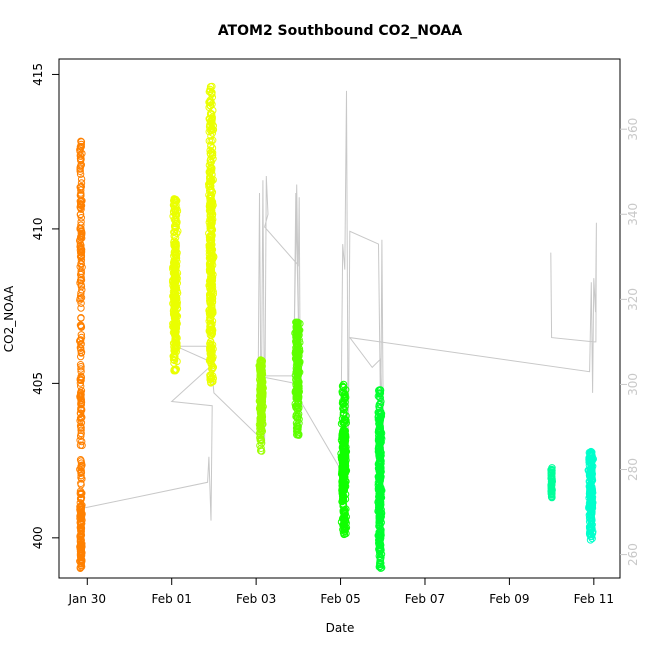 The width and height of the screenshot is (650, 650). I want to click on x-tick-label: Feb 01, so click(172, 599).